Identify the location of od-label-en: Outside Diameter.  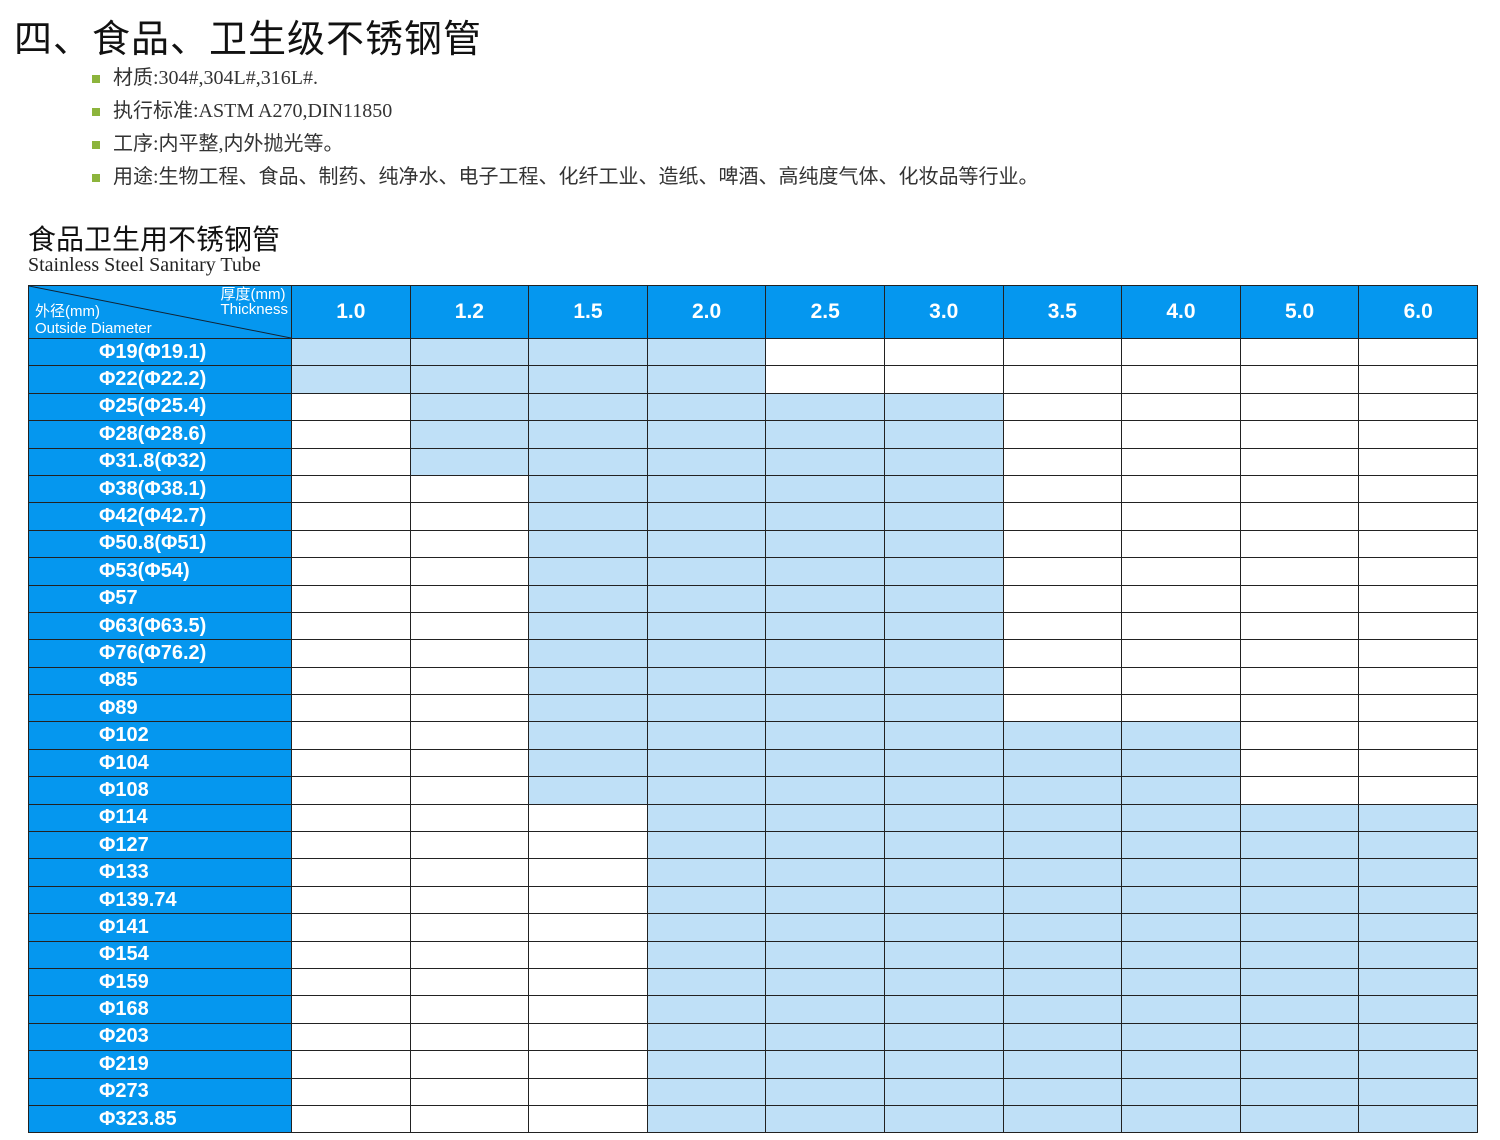
(93, 328).